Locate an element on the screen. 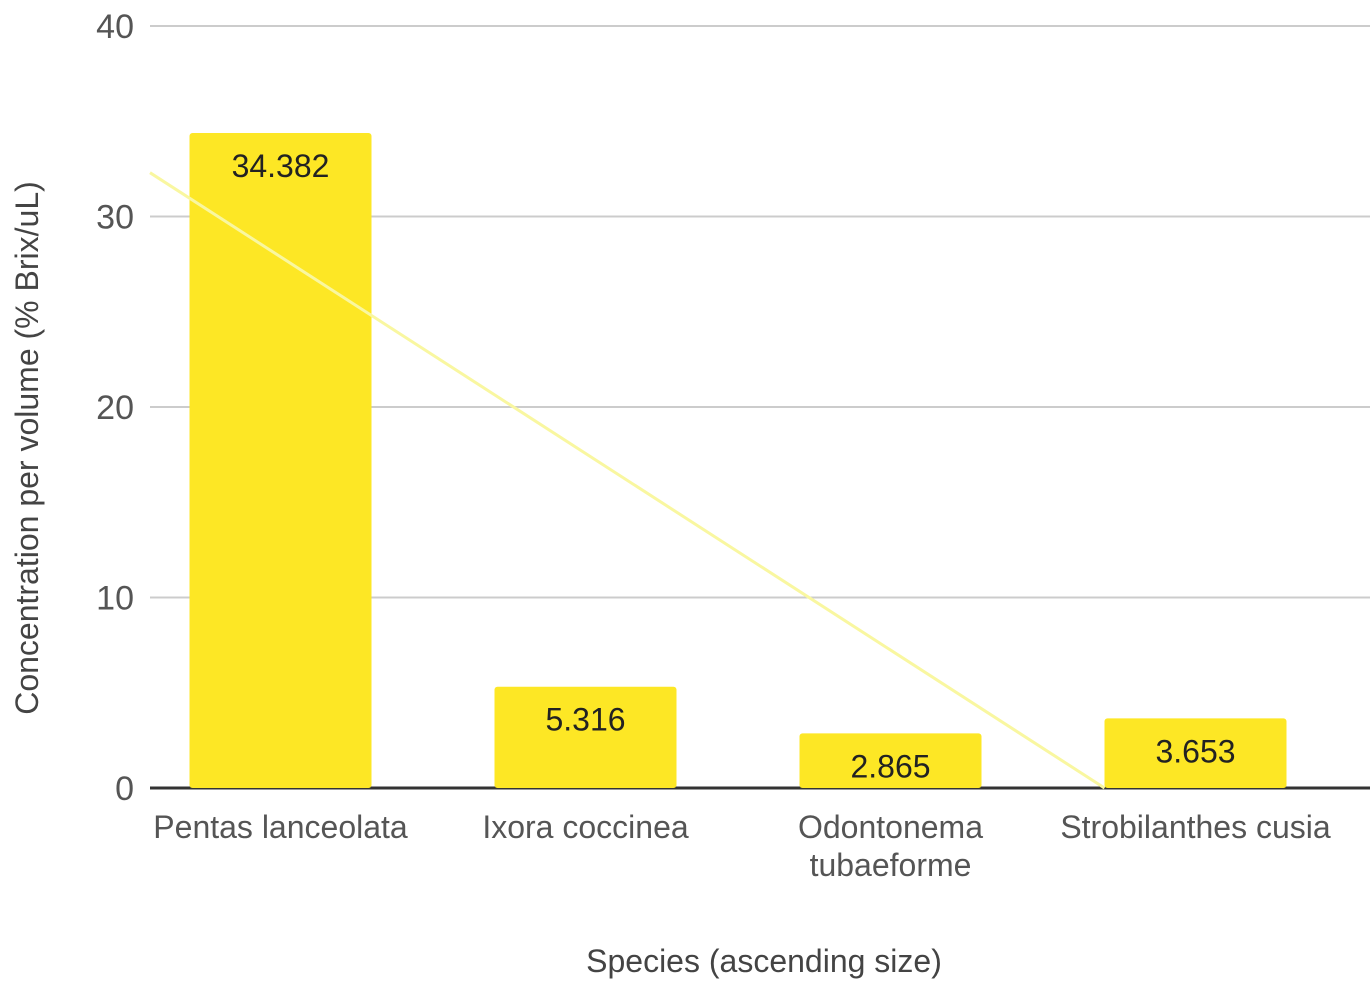 The width and height of the screenshot is (1370, 982). data-label: 2.865 is located at coordinates (890, 766).